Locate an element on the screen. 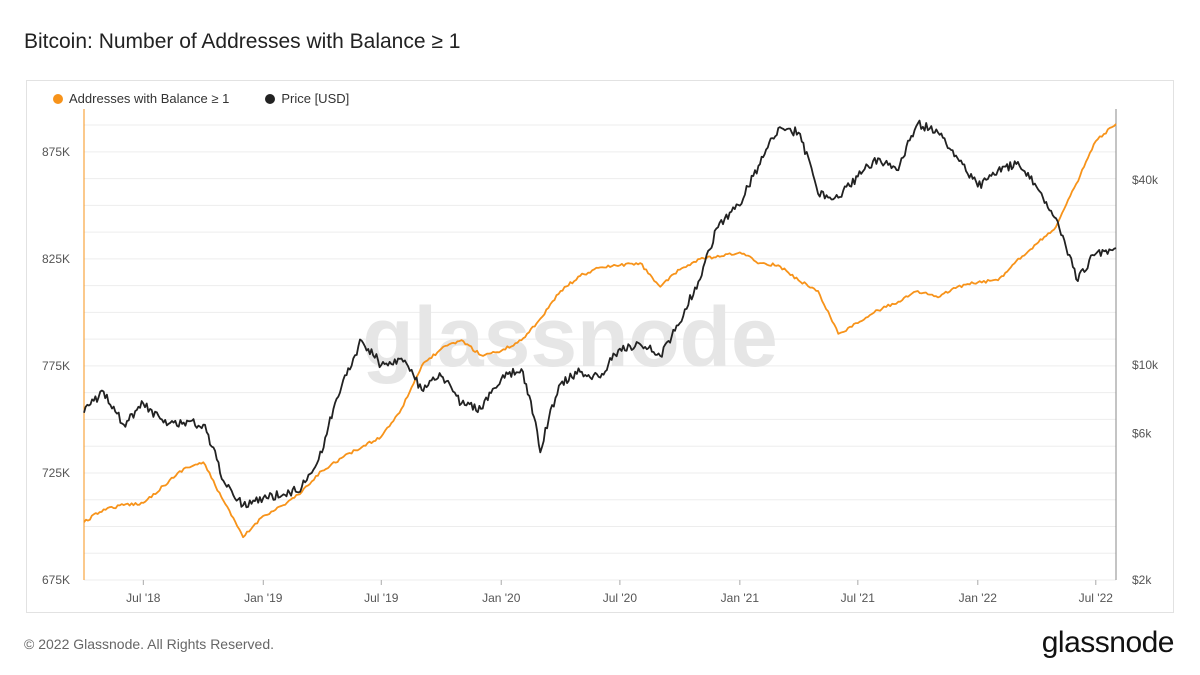 This screenshot has width=1200, height=675. legend-item-price: Price [USD] is located at coordinates (307, 98).